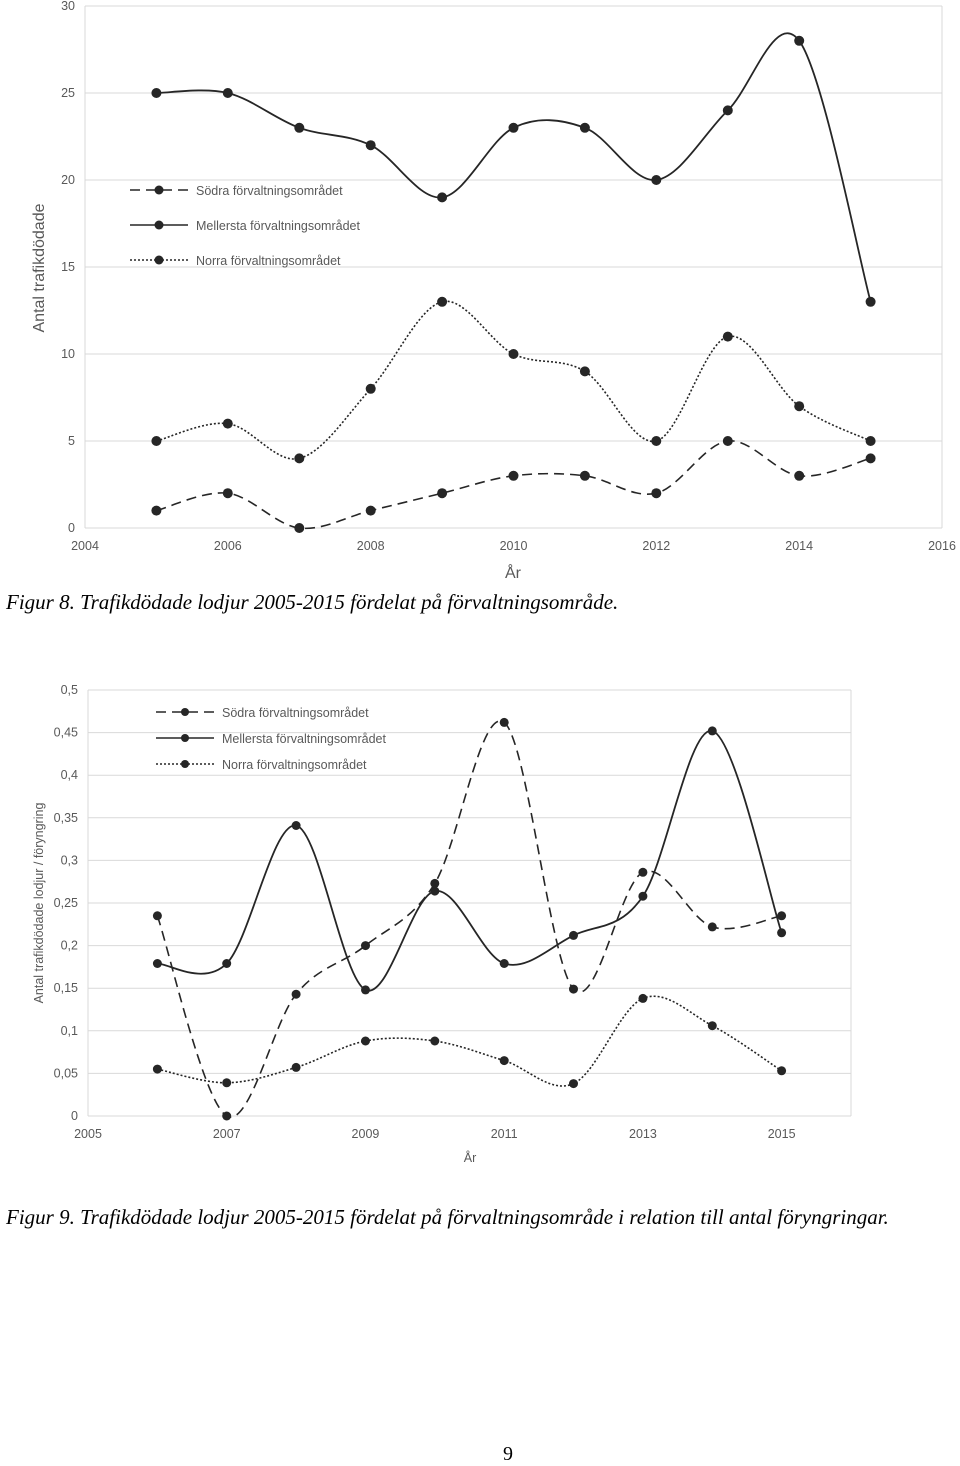 This screenshot has height=1466, width=960. I want to click on x-tick-label: 2013, so click(643, 1134).